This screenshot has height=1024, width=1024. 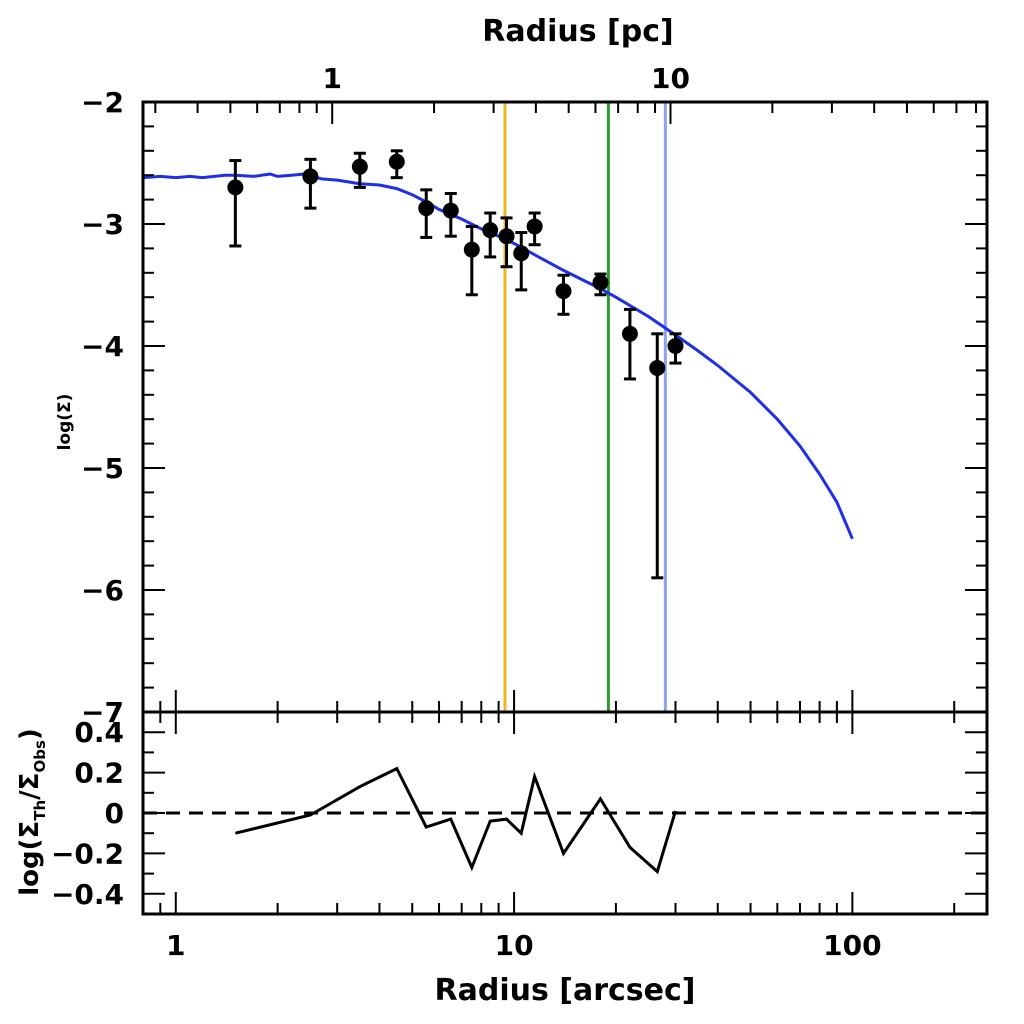 I want to click on x-tick-label-2: 100, so click(x=852, y=945).